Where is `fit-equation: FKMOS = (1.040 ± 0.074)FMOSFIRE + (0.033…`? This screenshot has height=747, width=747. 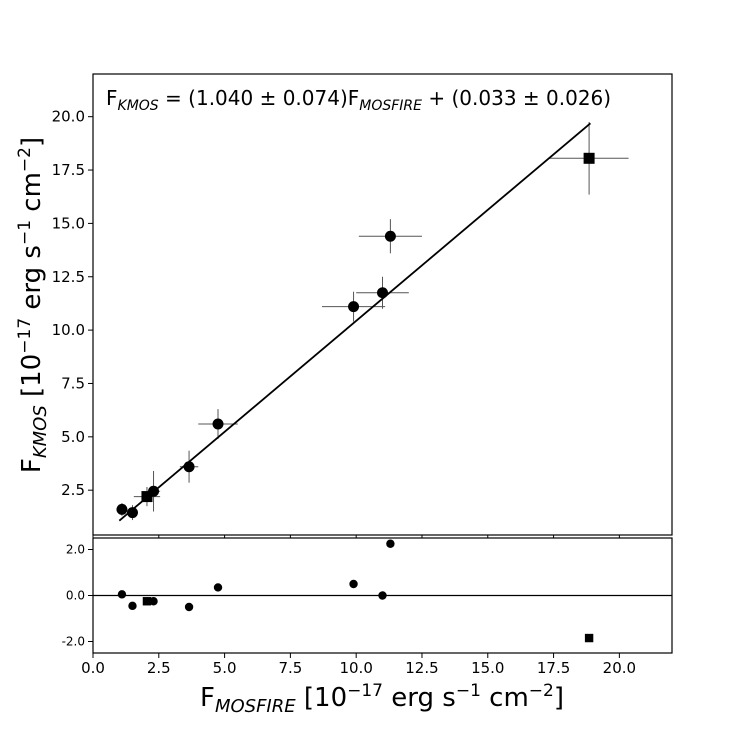
fit-equation: FKMOS = (1.040 ± 0.074)FMOSFIRE + (0.033… is located at coordinates (358, 100).